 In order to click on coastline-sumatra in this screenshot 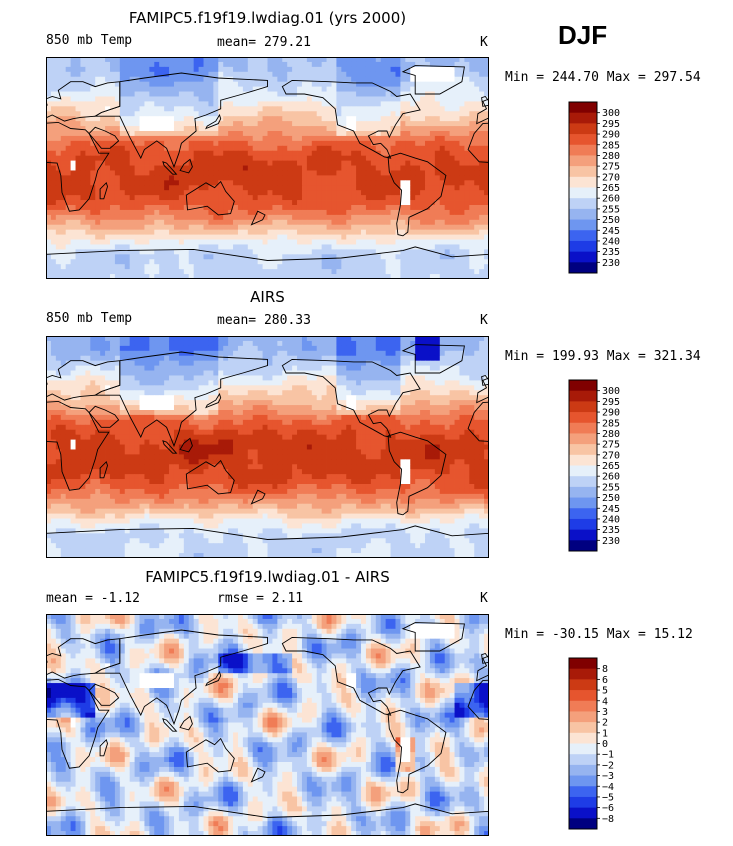, I will do `click(170, 168)`.